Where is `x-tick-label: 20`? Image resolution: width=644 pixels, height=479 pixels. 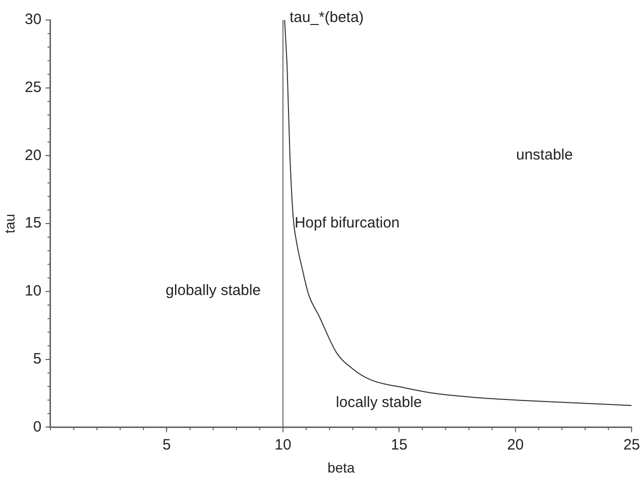 x-tick-label: 20 is located at coordinates (515, 445).